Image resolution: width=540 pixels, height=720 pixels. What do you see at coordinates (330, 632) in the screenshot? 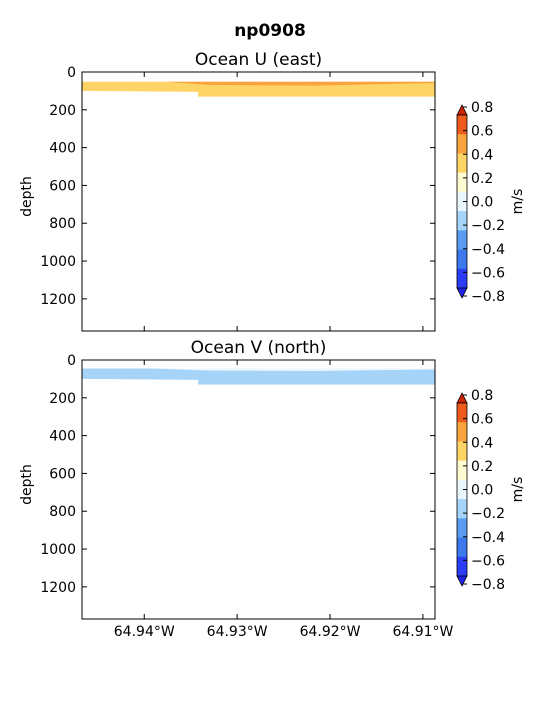
I see `x-tick-label: 64.92°W` at bounding box center [330, 632].